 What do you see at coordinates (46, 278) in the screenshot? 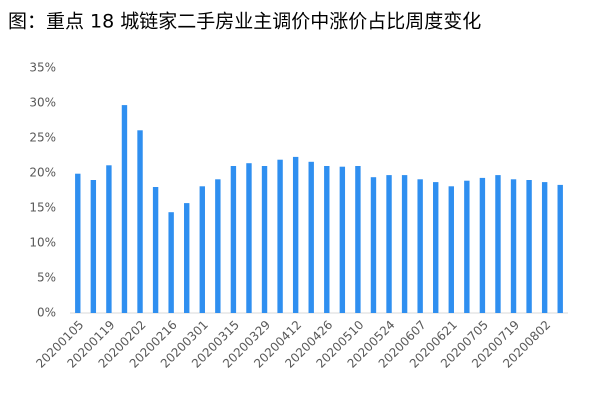
I see `y-tick-label: 5%` at bounding box center [46, 278].